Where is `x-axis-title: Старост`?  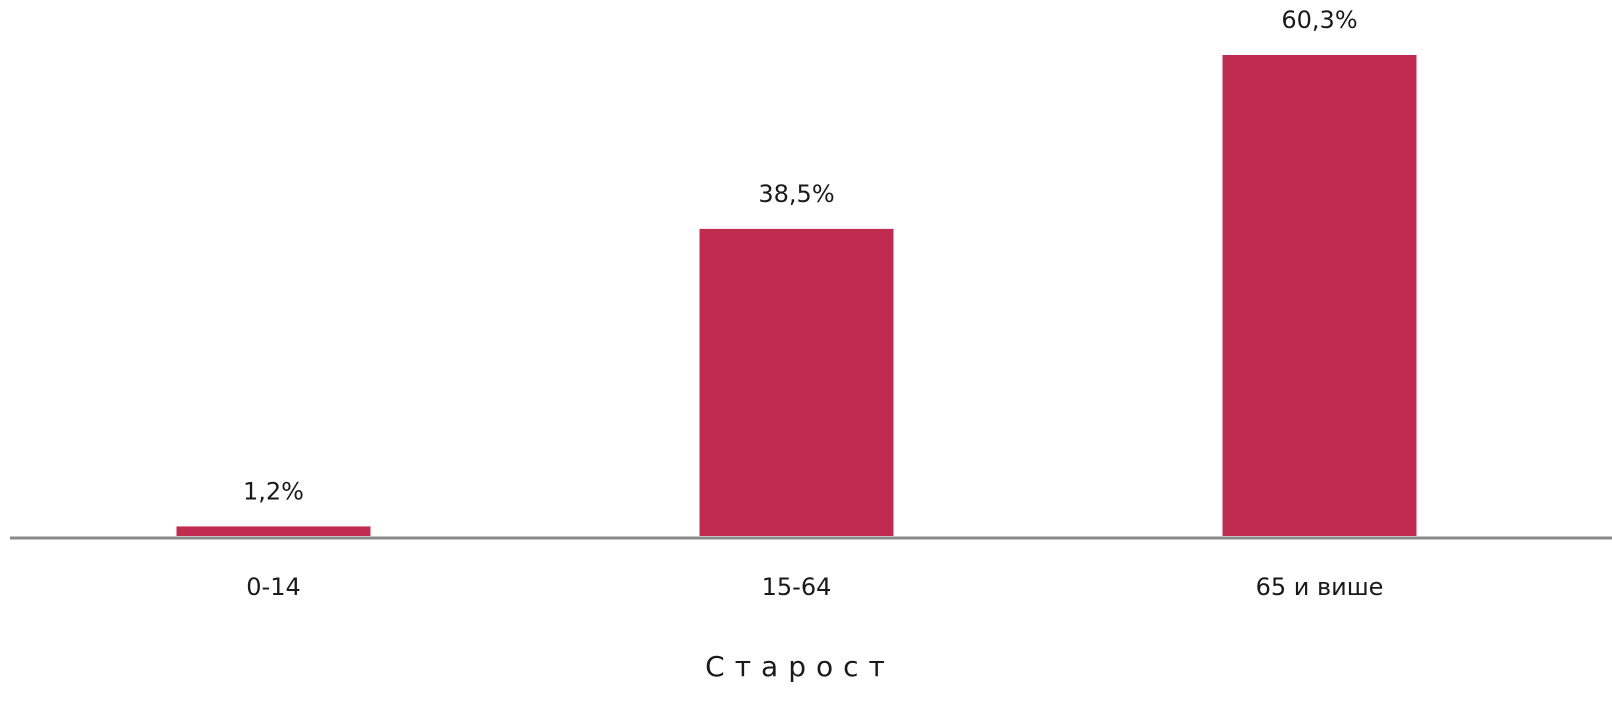
x-axis-title: Старост is located at coordinates (800, 666).